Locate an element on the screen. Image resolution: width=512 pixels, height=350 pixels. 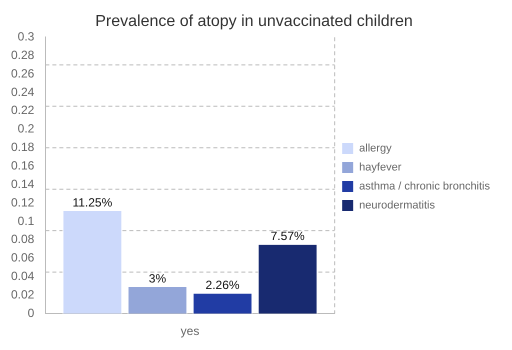
y-tick-label: 0.04 is located at coordinates (22, 276).